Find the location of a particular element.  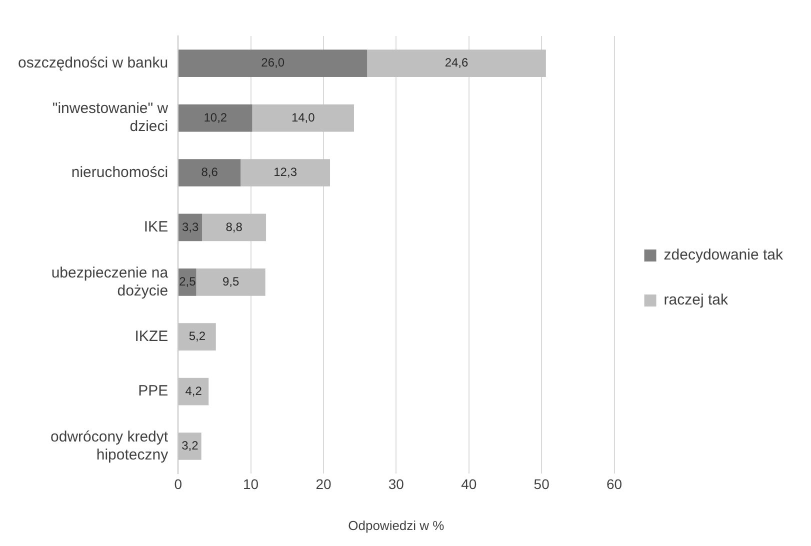

x-tick-label: 10 is located at coordinates (250, 484).